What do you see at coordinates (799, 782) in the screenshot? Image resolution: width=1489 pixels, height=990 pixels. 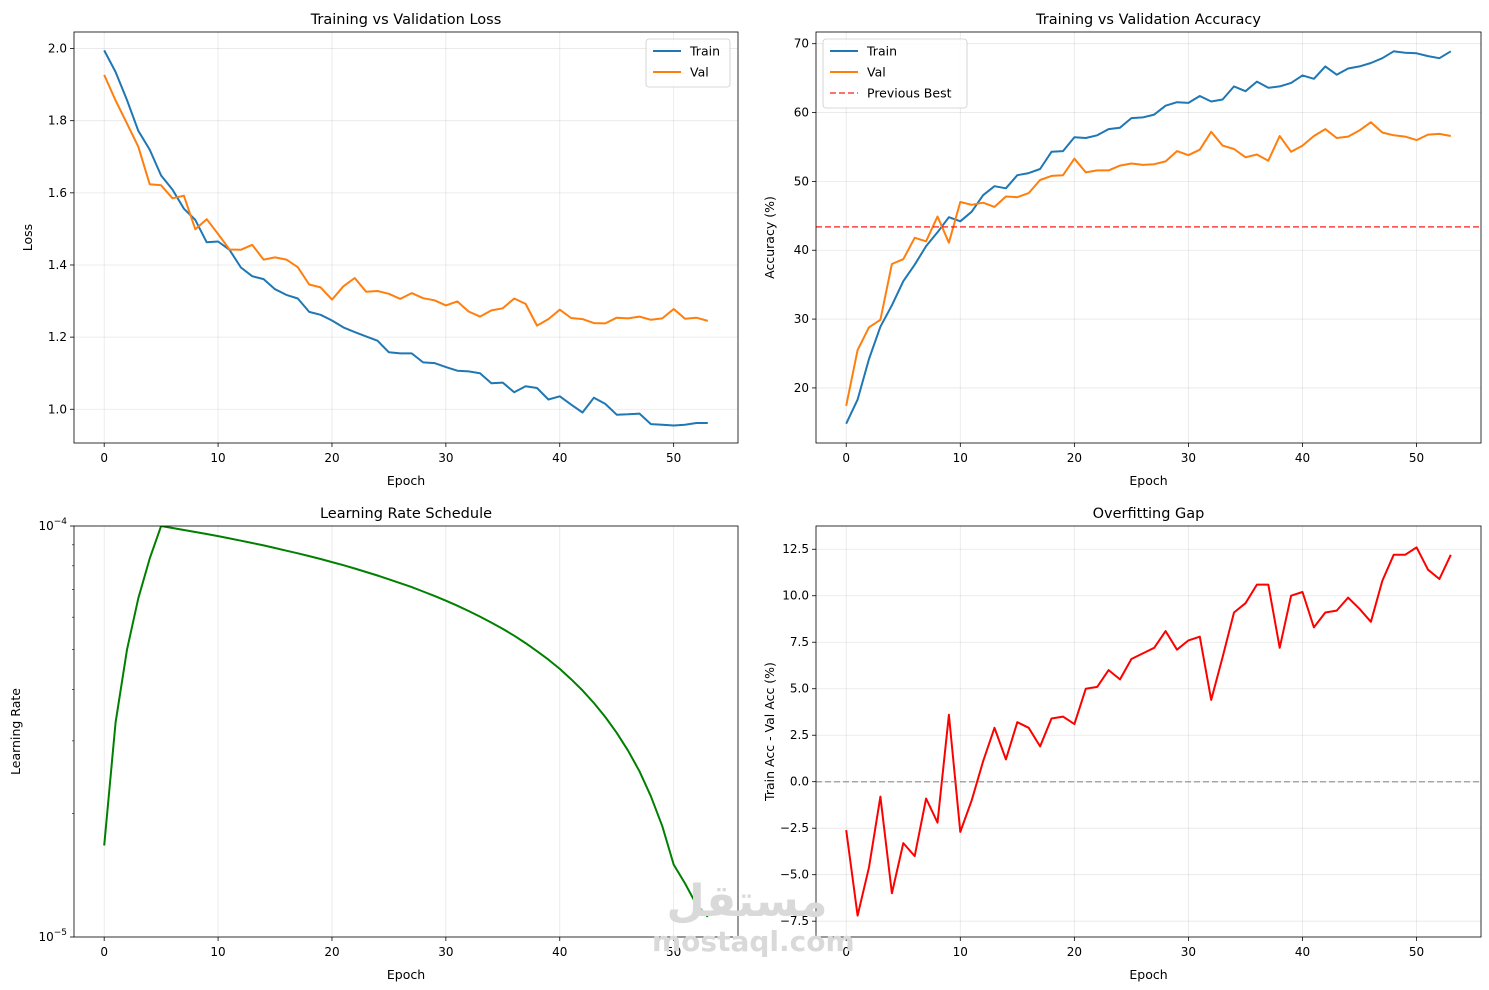 I see `y-tick-label: 0.0` at bounding box center [799, 782].